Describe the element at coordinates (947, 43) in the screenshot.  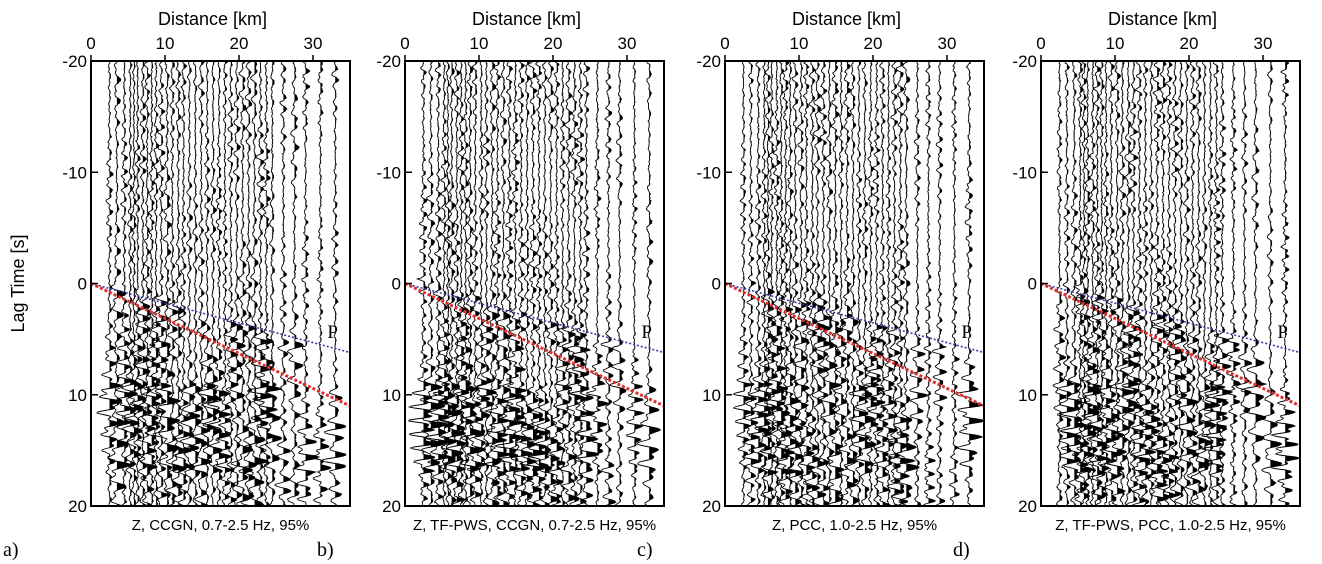
I see `x-tick-label: 30` at that location.